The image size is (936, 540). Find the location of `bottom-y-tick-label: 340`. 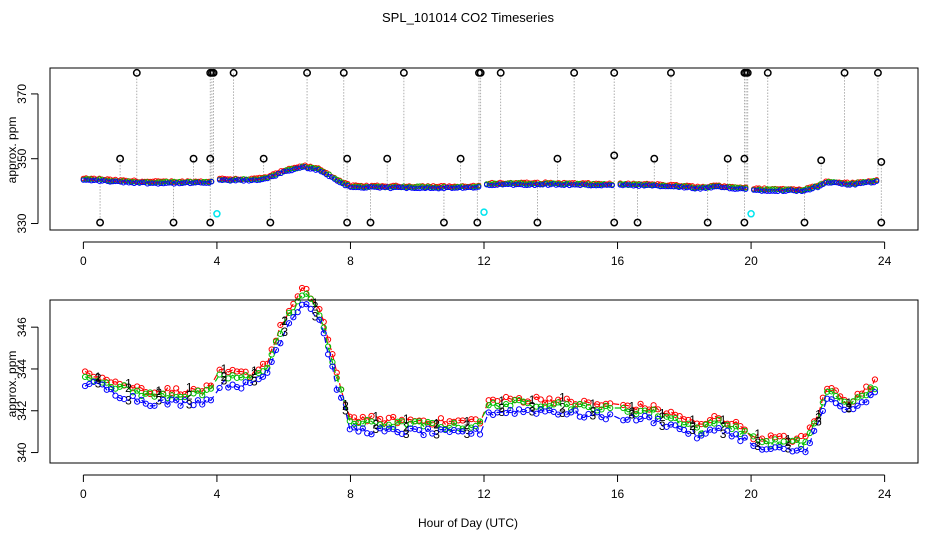

bottom-y-tick-label: 340 is located at coordinates (22, 452).